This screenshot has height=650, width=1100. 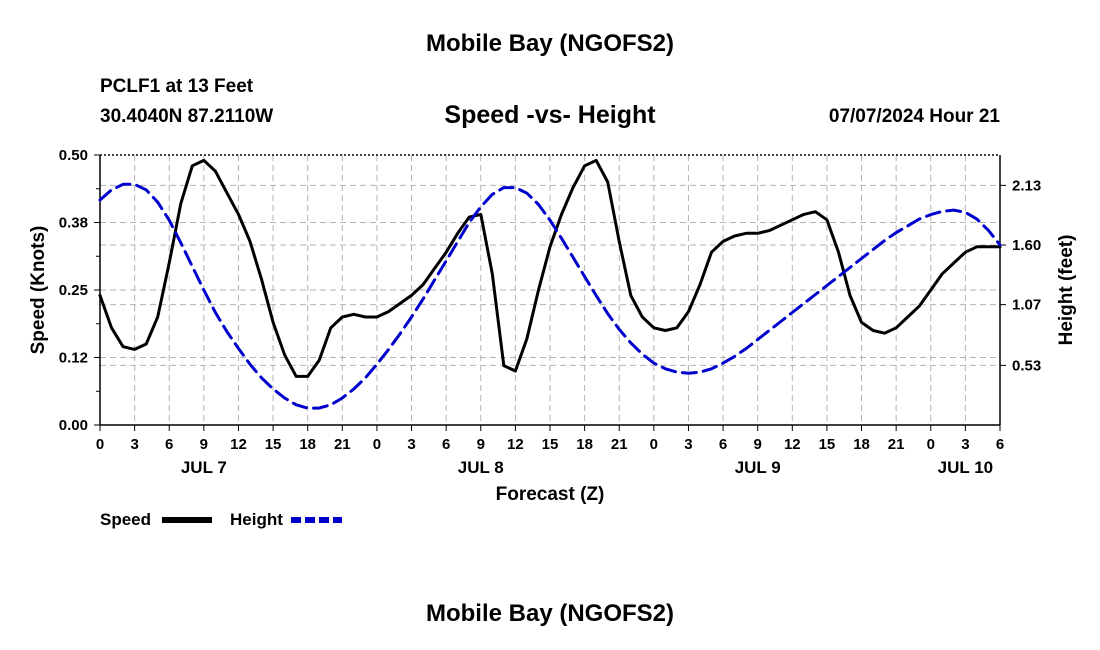 What do you see at coordinates (73, 425) in the screenshot?
I see `y-left-tick-label: 0.00` at bounding box center [73, 425].